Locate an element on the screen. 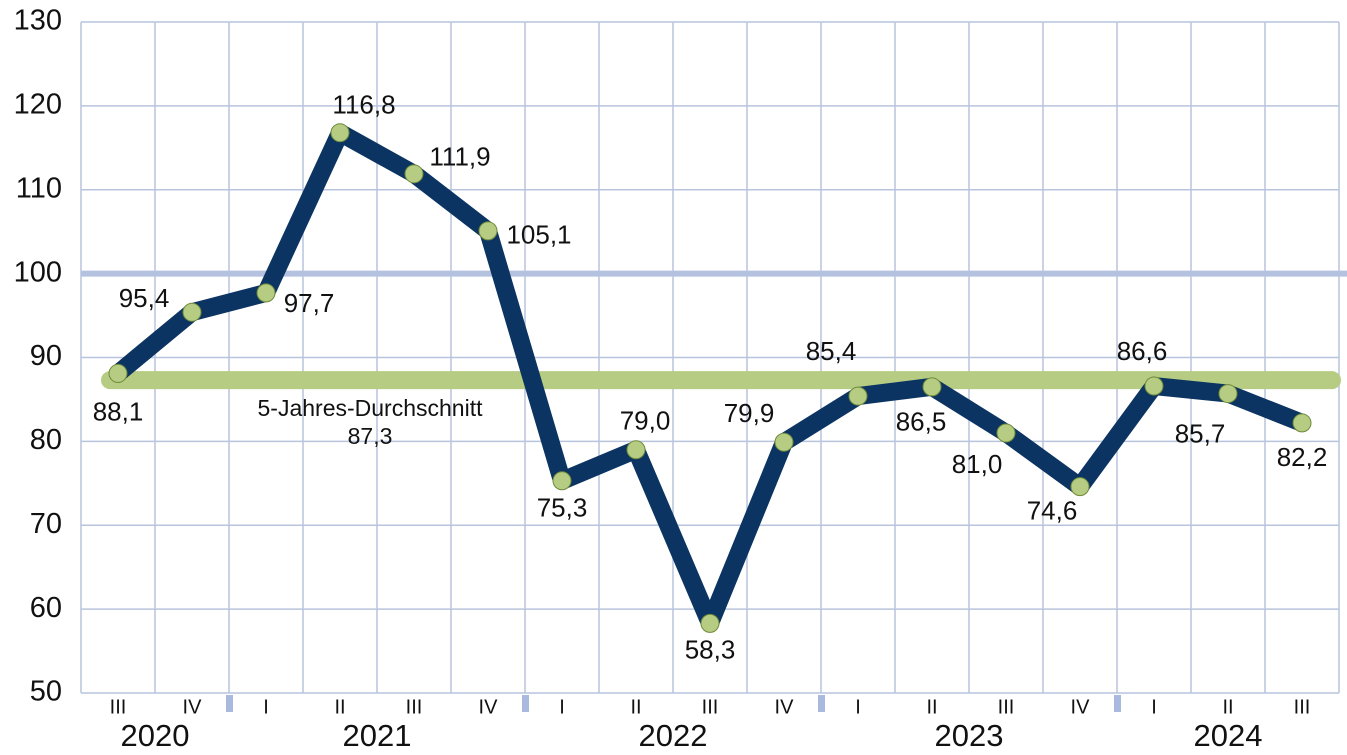  data-label: 82,2 is located at coordinates (1302, 457).